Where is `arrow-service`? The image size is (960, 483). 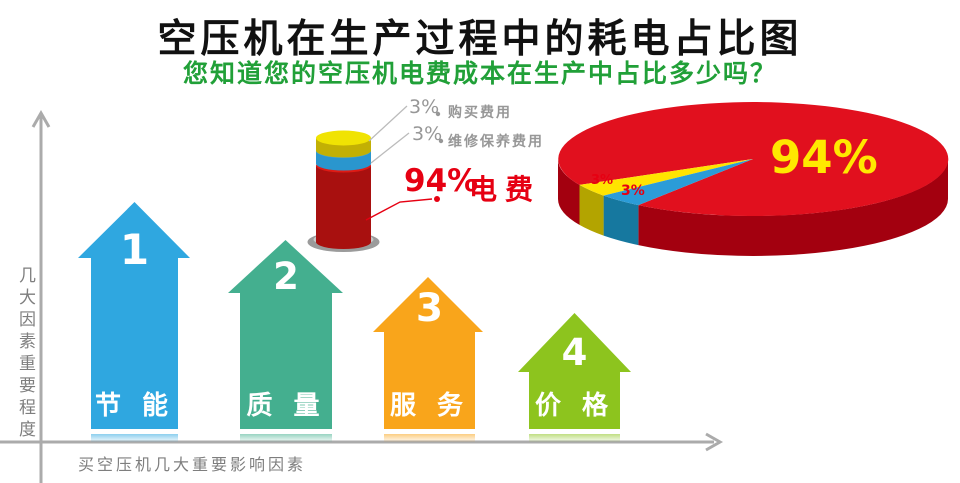 arrow-service is located at coordinates (428, 353).